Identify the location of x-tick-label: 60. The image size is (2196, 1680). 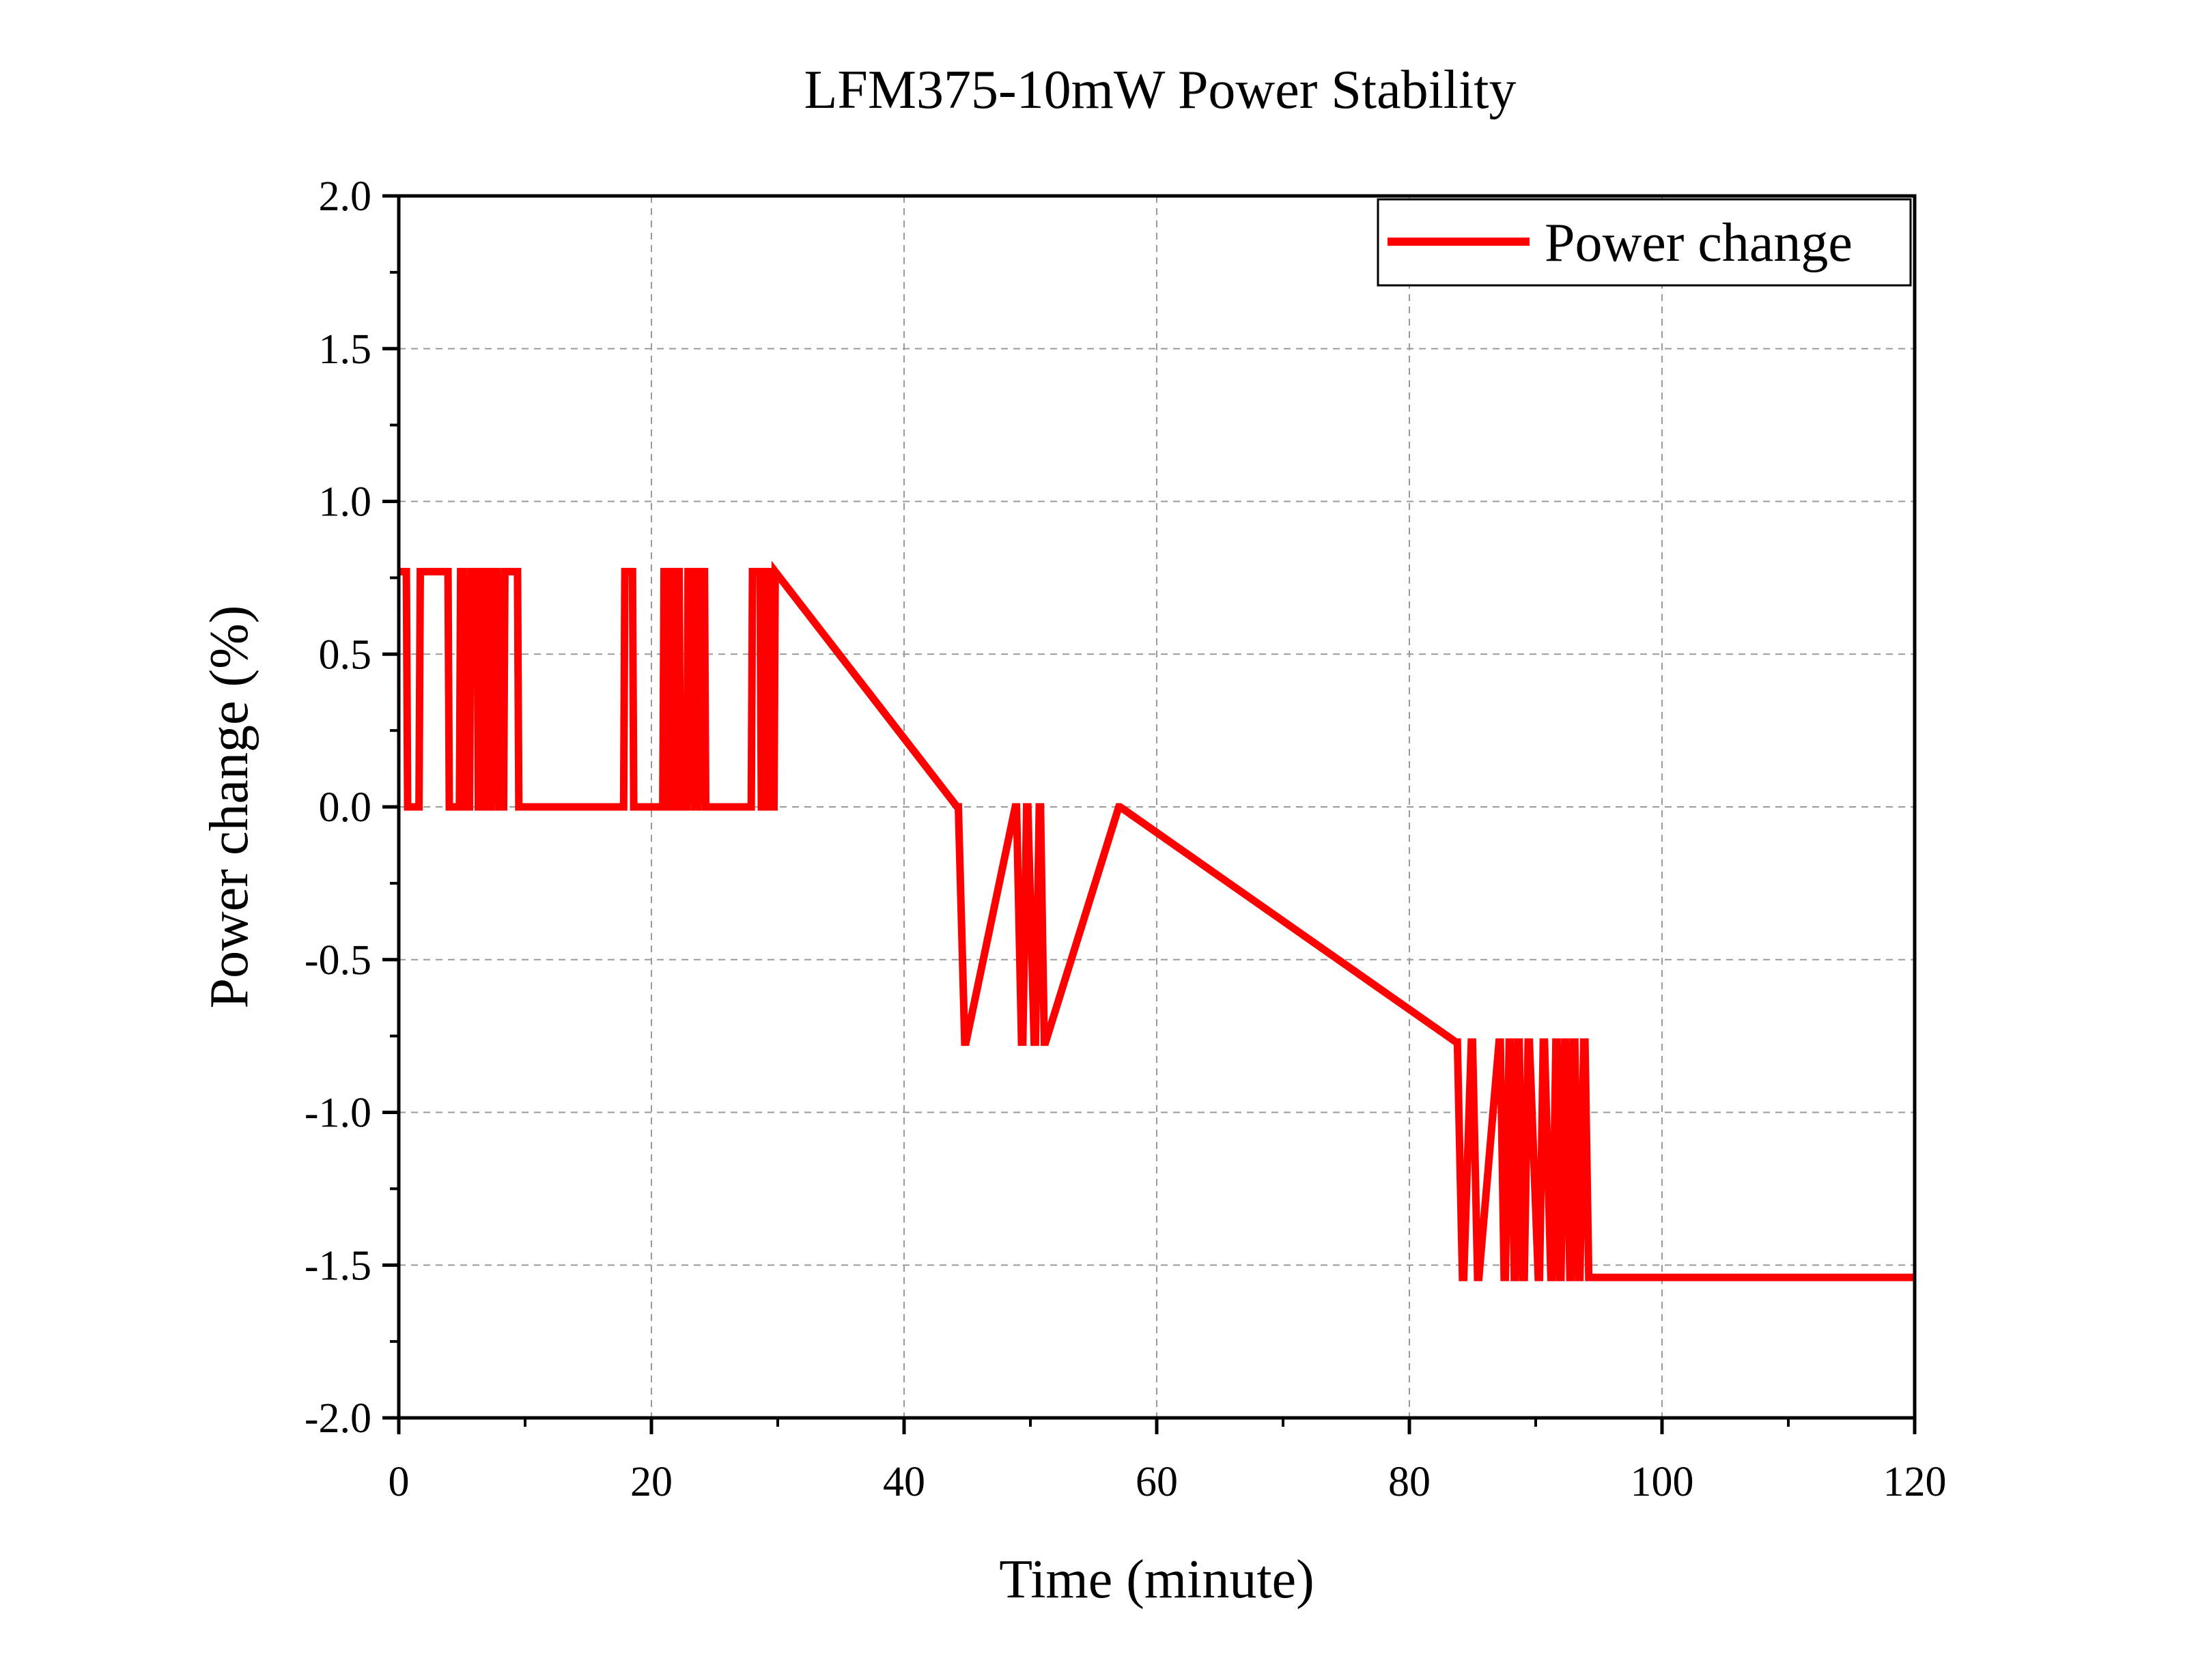
(1157, 1482).